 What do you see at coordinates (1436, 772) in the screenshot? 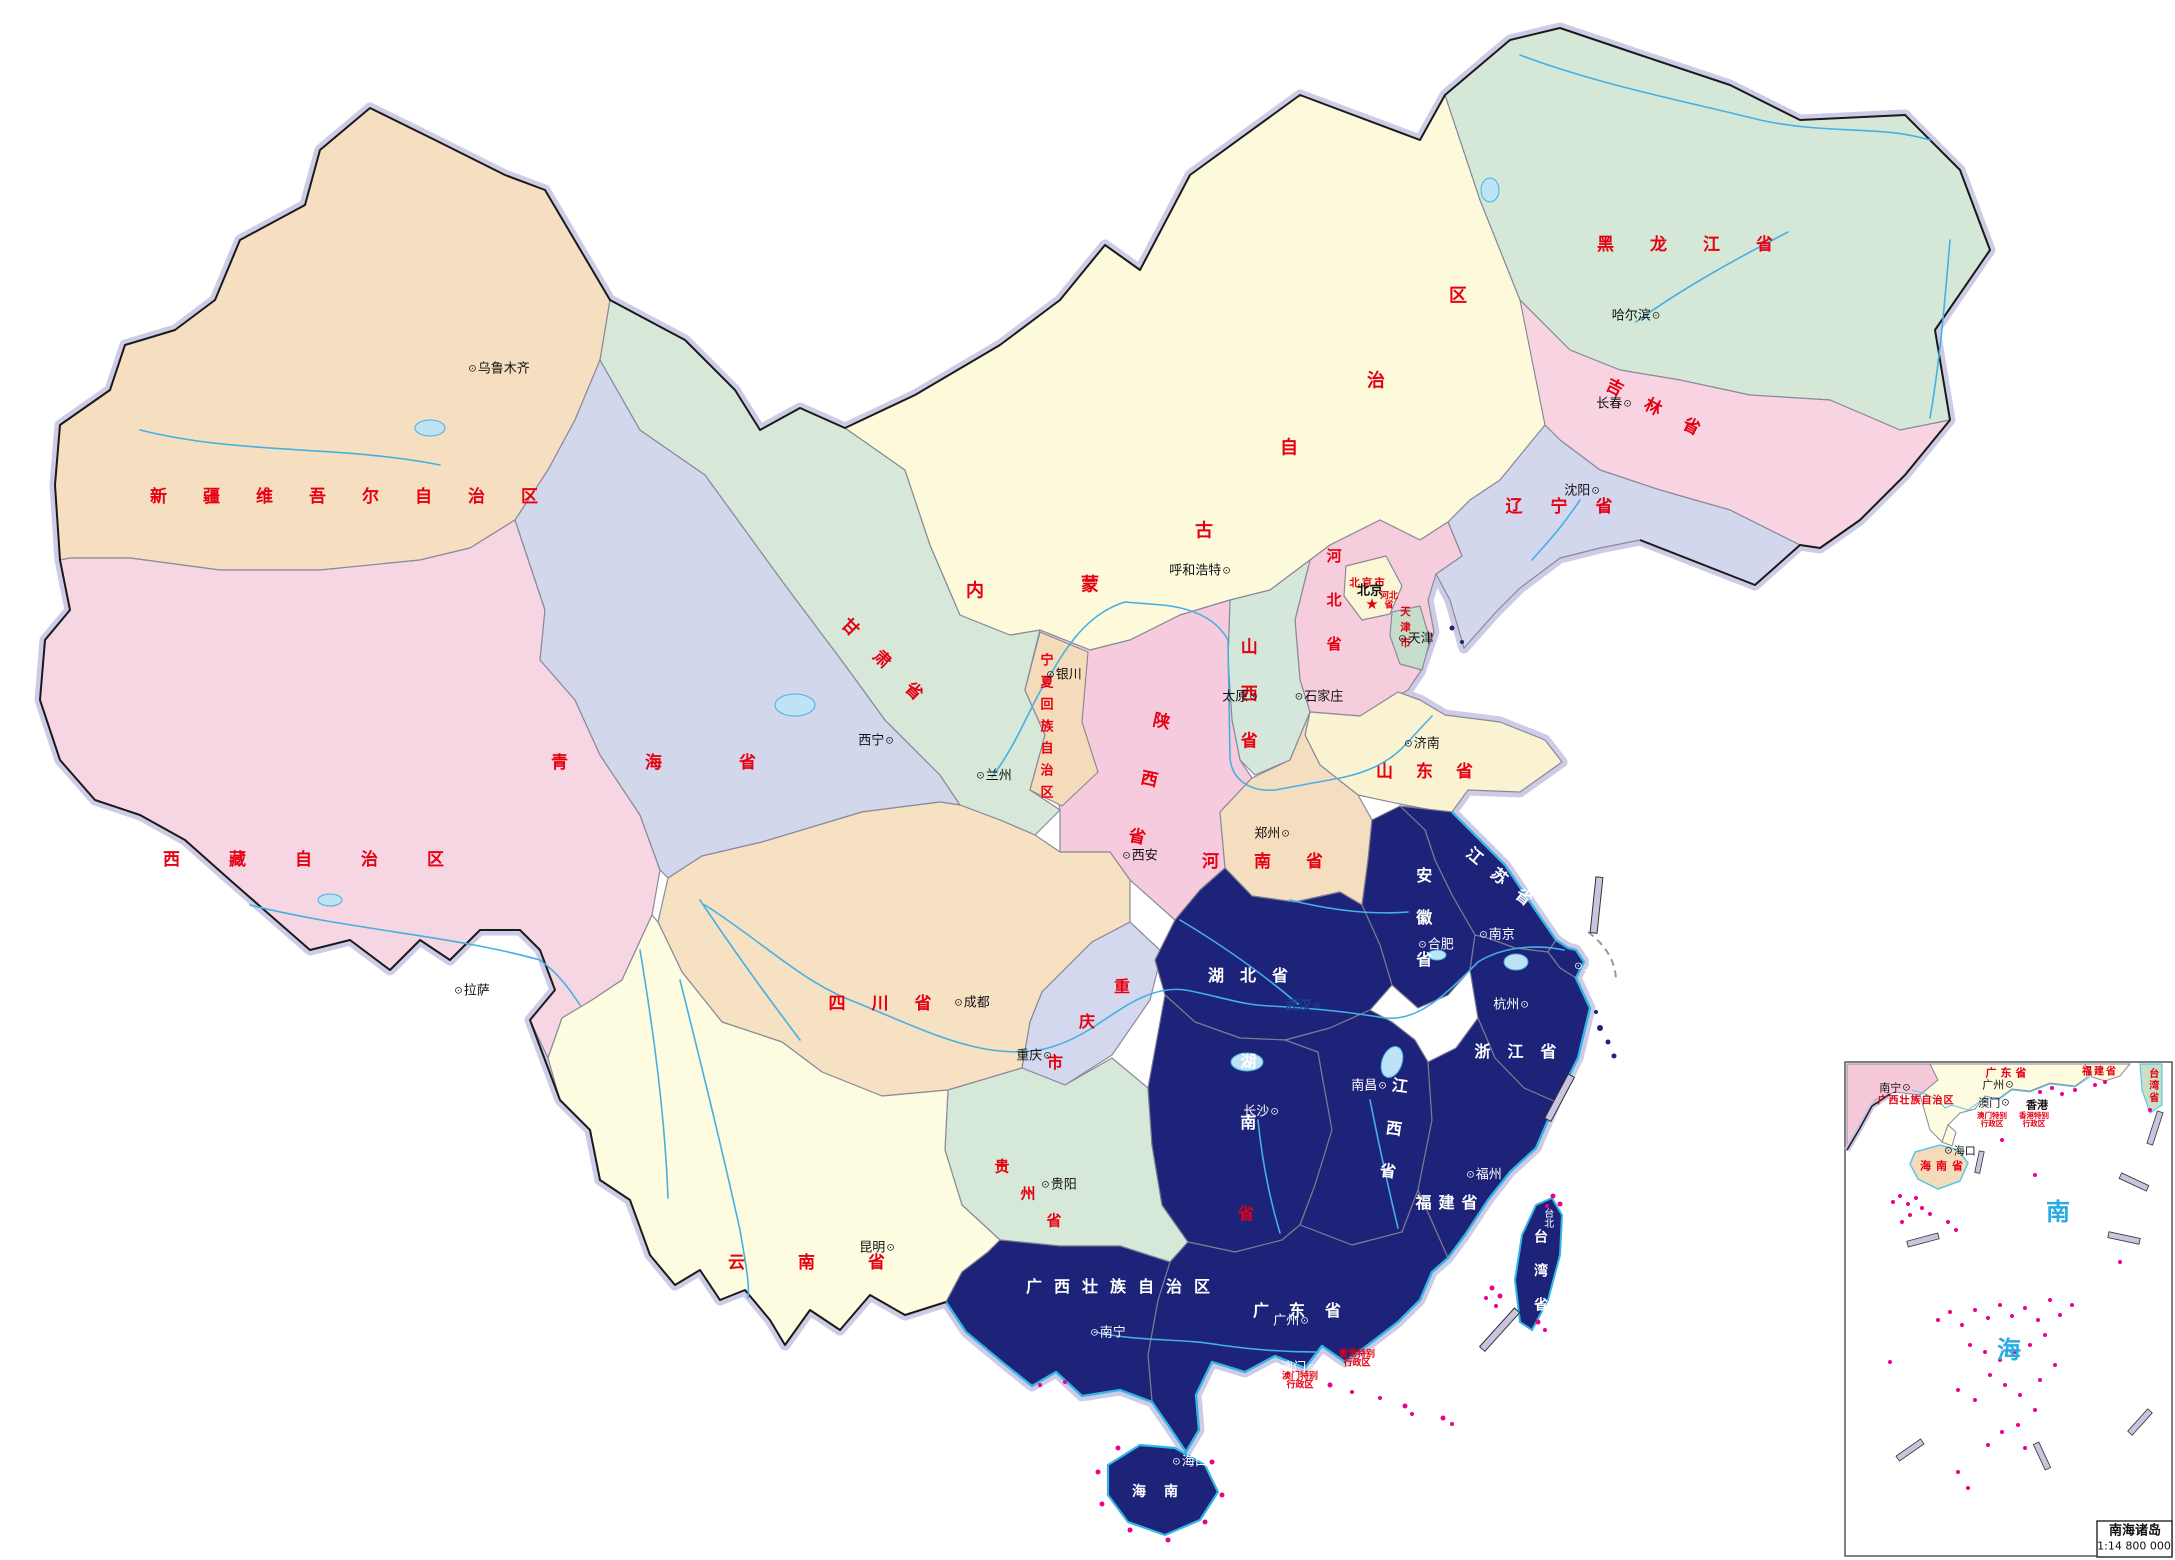
I see `label-shandong: 山东省` at bounding box center [1436, 772].